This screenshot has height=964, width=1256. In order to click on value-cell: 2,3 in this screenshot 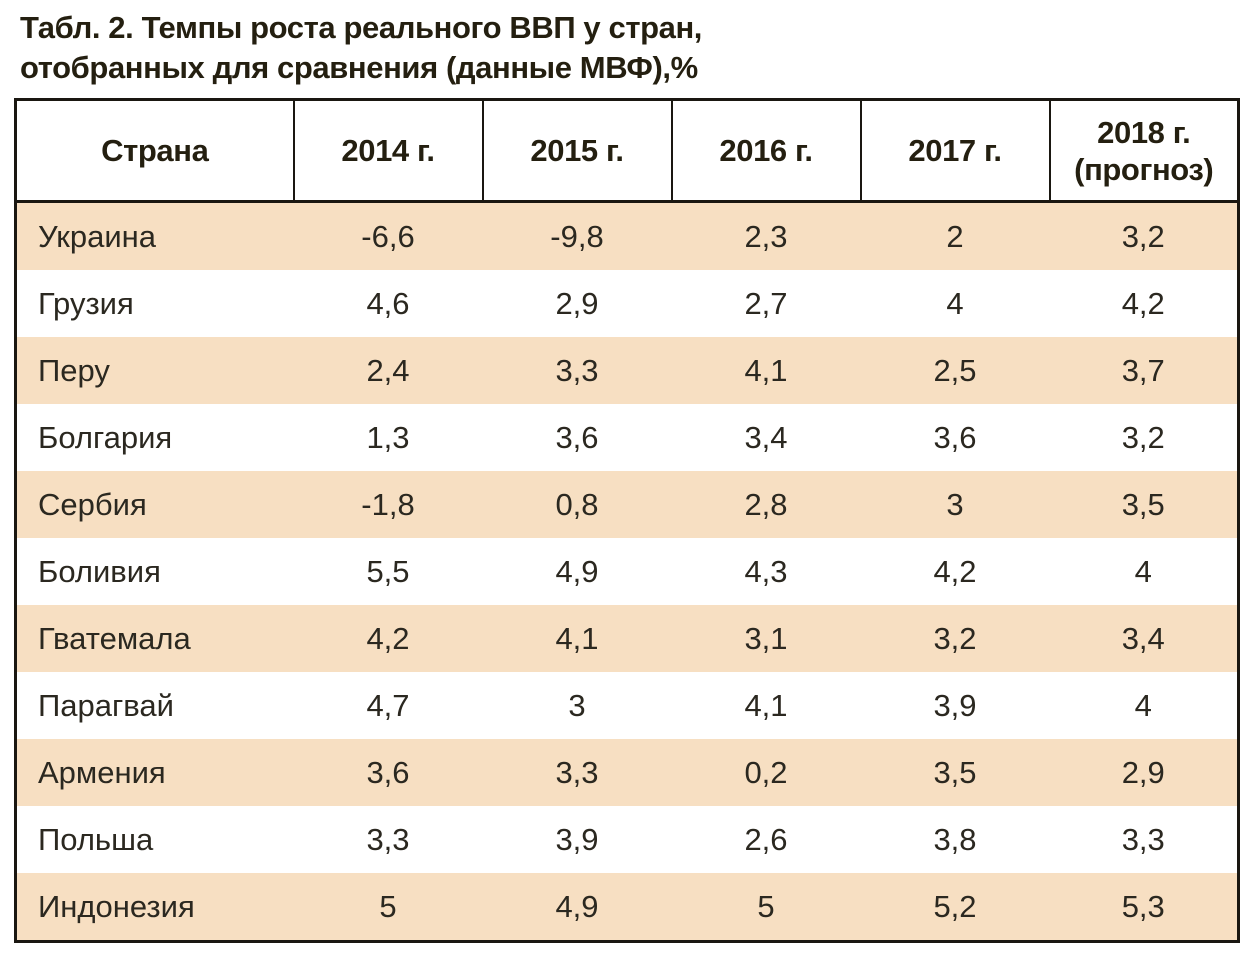, I will do `click(766, 236)`.